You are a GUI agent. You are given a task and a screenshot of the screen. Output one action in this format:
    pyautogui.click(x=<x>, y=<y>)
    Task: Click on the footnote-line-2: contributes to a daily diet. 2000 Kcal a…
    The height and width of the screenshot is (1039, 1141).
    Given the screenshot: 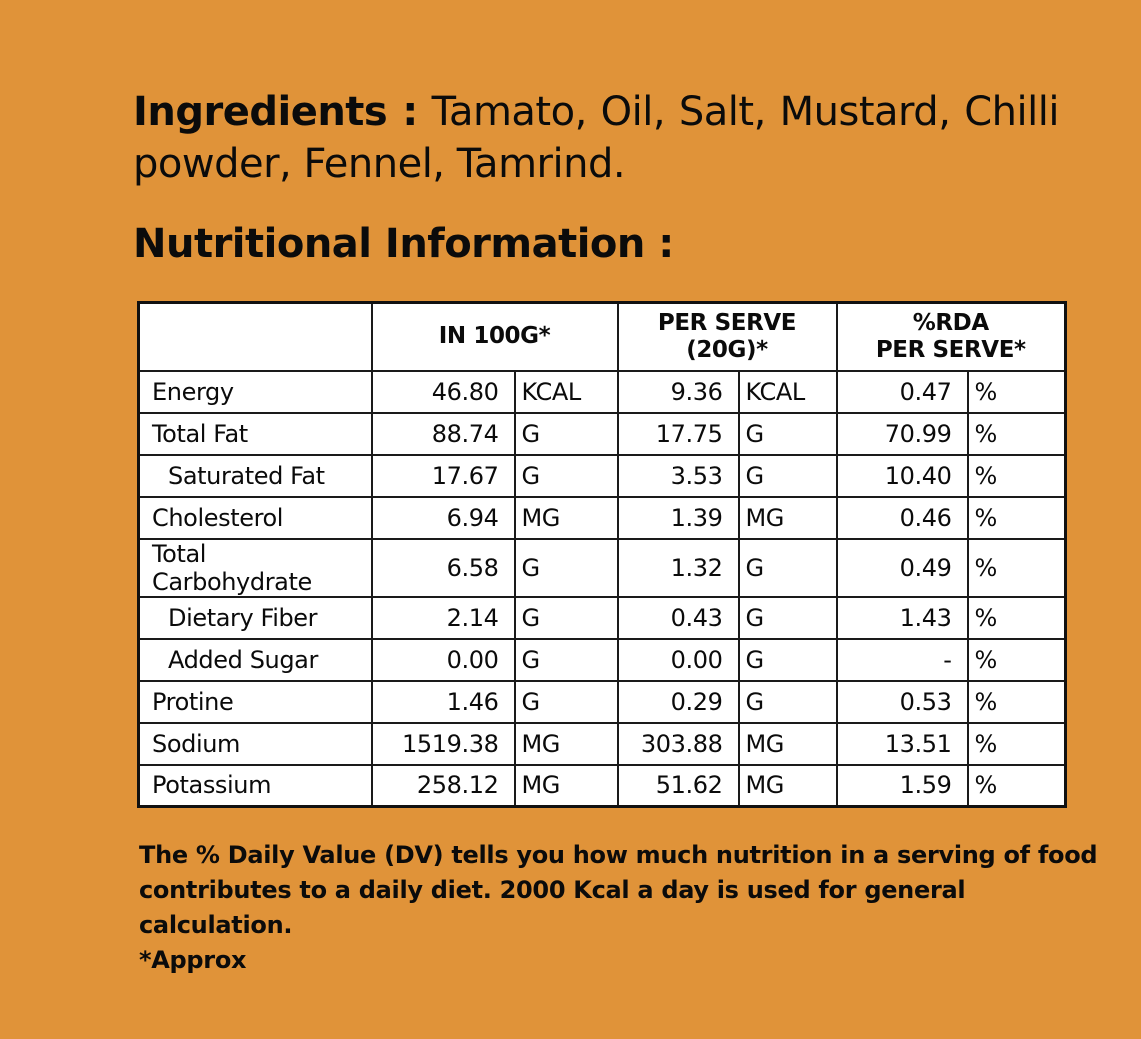 What is the action you would take?
    pyautogui.click(x=552, y=907)
    